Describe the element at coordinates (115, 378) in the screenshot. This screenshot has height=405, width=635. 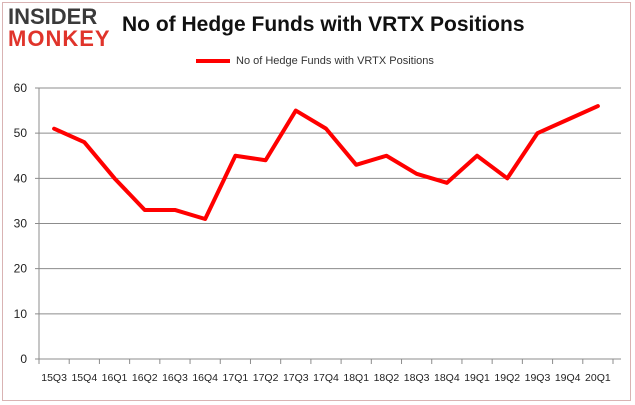
I see `x-tick-label: 16Q1` at that location.